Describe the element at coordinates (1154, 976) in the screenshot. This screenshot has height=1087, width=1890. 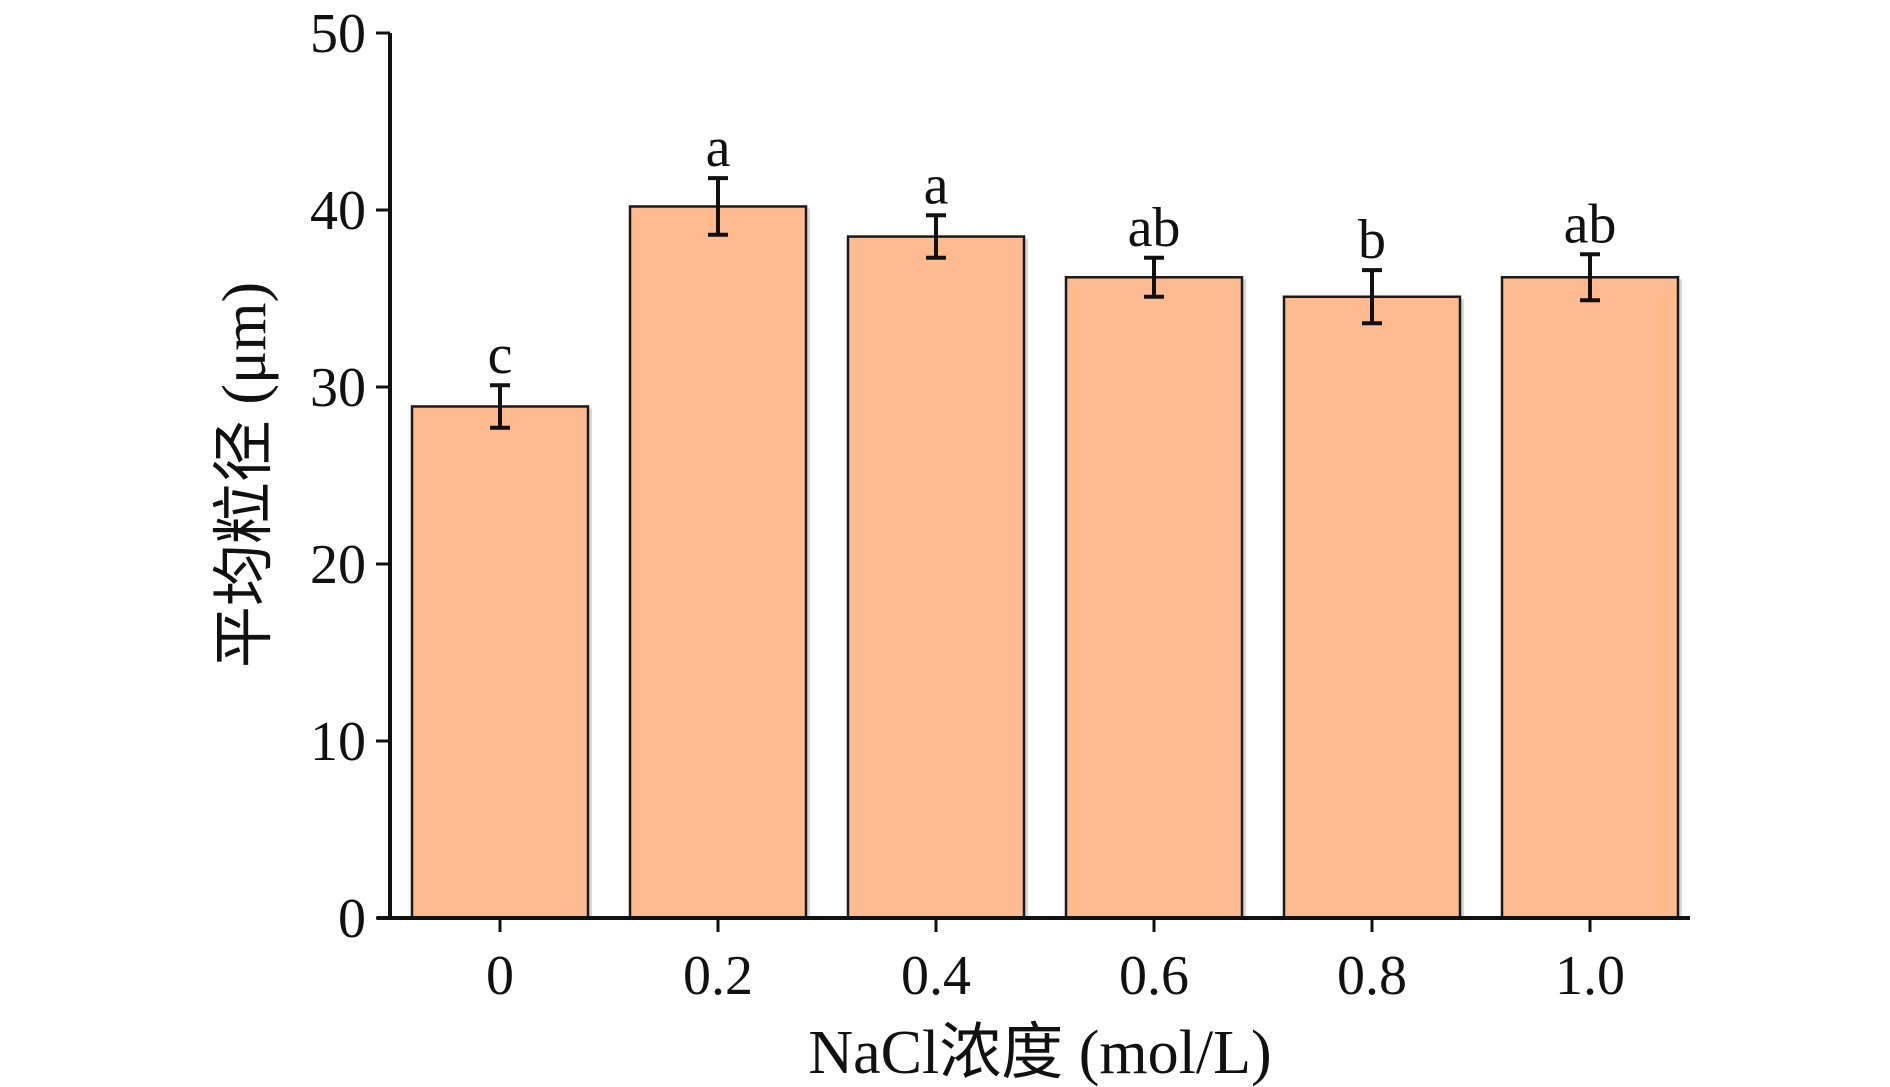
I see `x-tick-label: 0.6` at that location.